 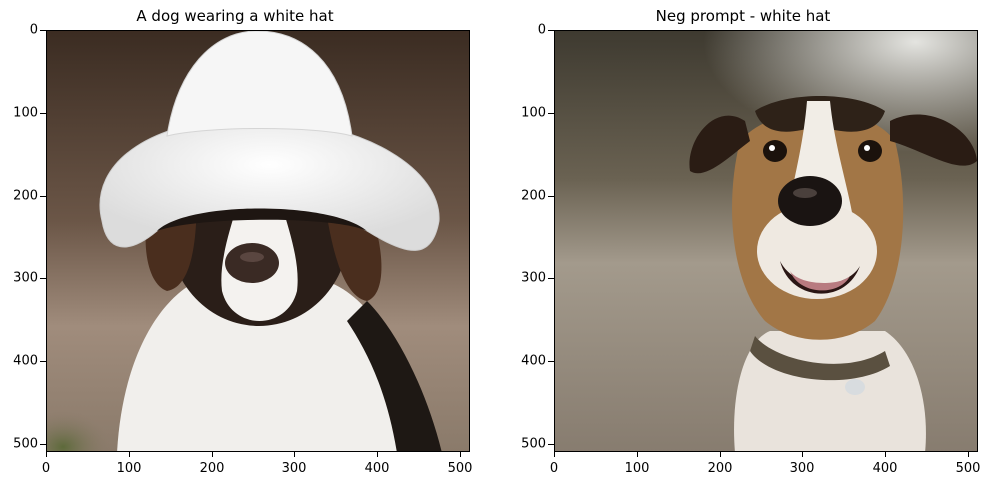 What do you see at coordinates (377, 468) in the screenshot?
I see `left-xtick-label: 400` at bounding box center [377, 468].